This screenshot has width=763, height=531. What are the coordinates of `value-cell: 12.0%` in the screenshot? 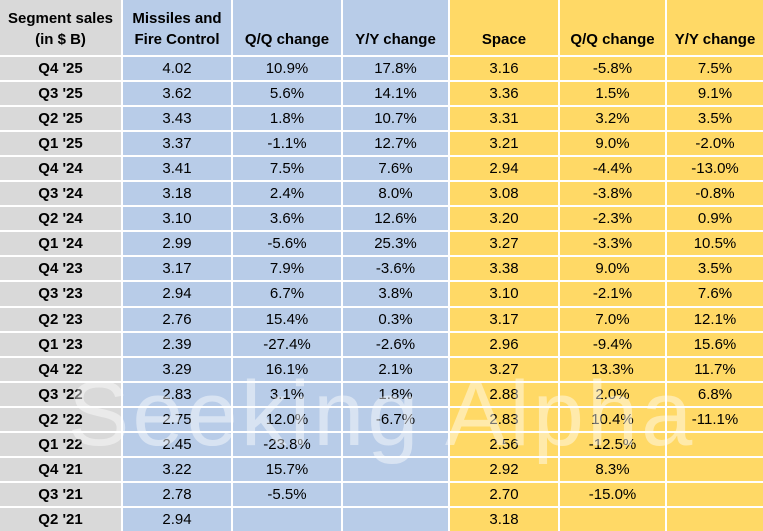 It's located at (287, 419).